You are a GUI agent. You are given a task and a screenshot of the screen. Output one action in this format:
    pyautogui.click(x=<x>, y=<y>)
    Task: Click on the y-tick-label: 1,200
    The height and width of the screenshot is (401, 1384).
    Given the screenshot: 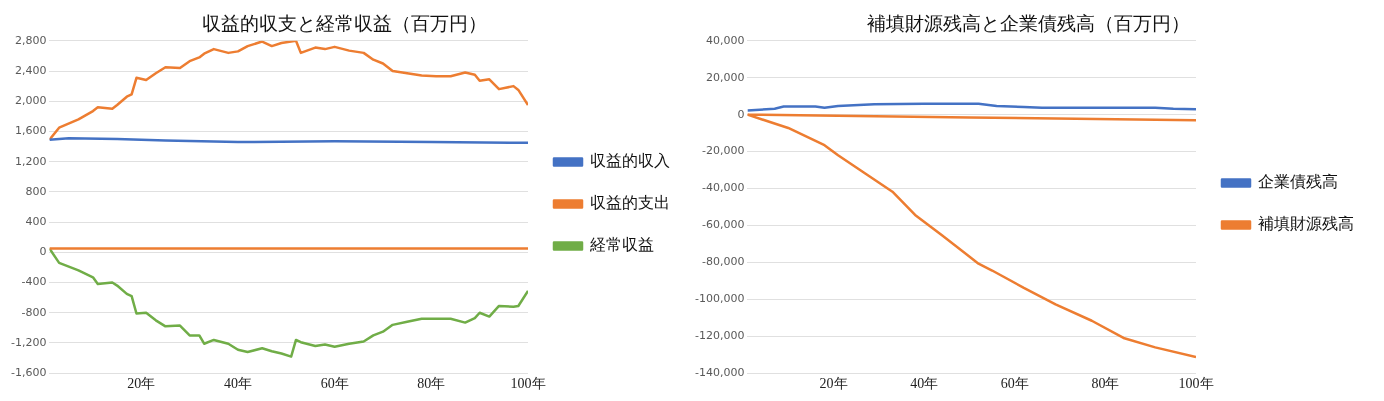 What is the action you would take?
    pyautogui.click(x=30, y=161)
    